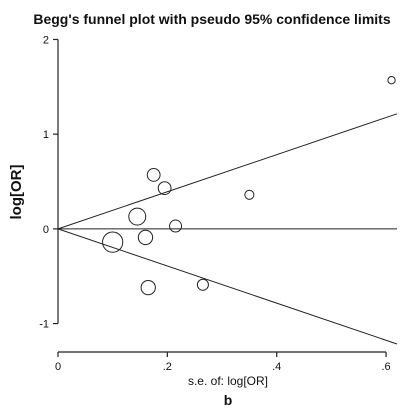  I want to click on y-tick-label: -1, so click(44, 325).